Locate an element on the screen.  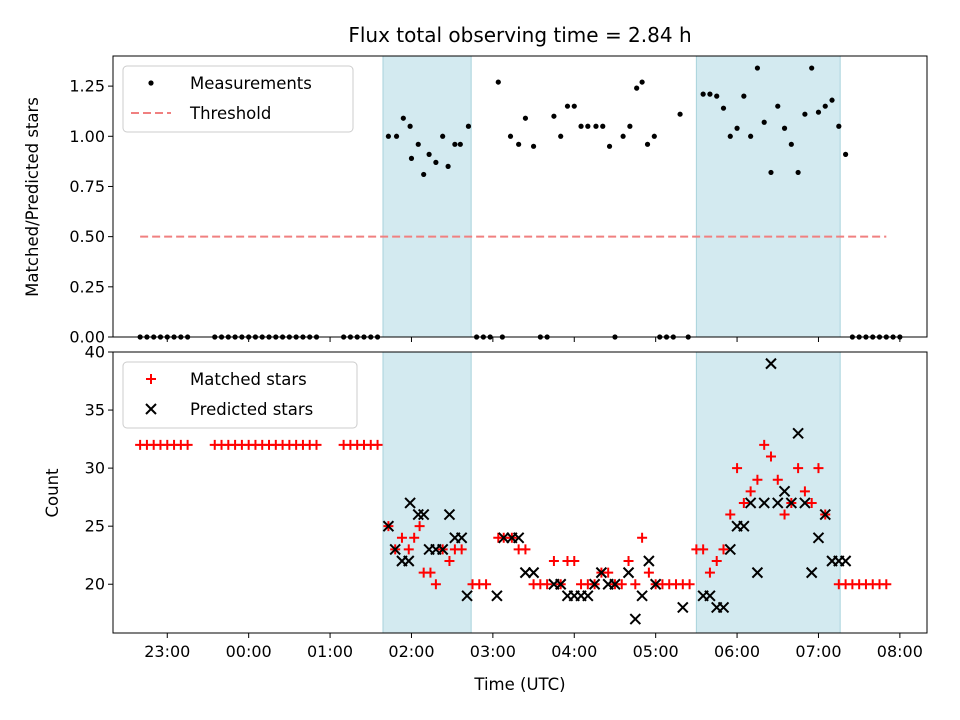
x-tick-label: 03:00 is located at coordinates (493, 651).